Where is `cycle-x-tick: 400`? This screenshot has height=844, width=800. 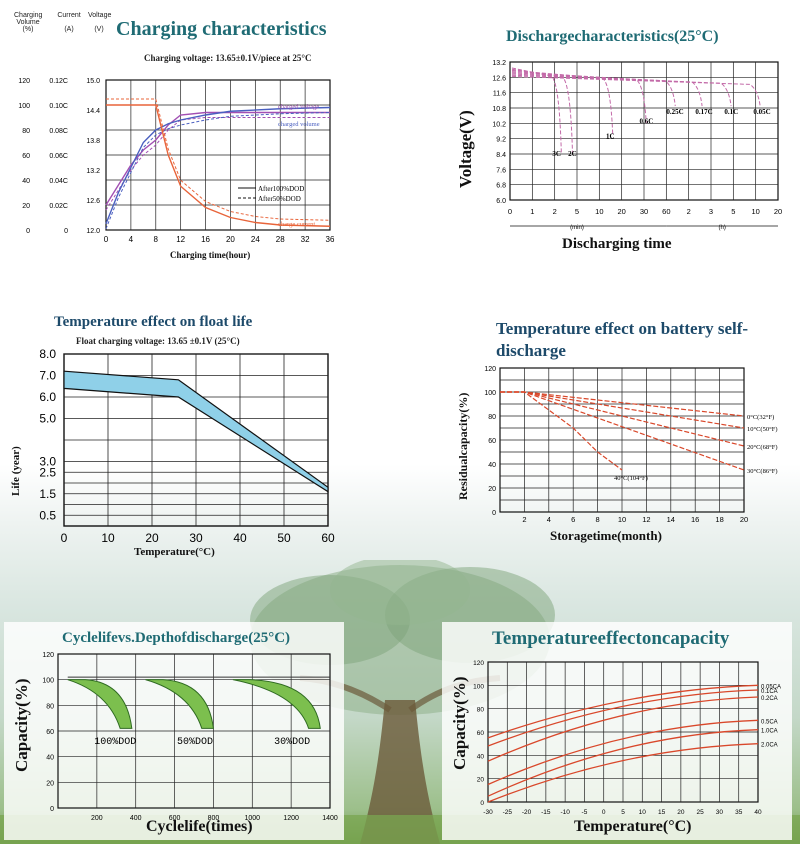 cycle-x-tick: 400 is located at coordinates (136, 818).